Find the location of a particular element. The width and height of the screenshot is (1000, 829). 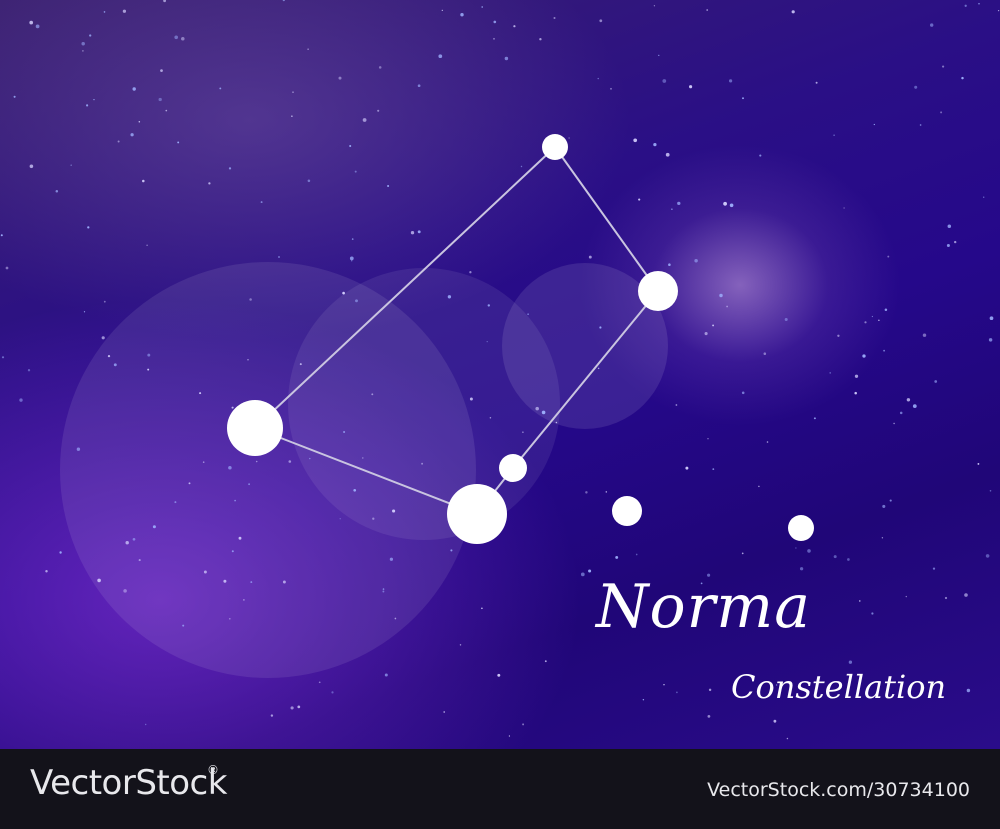

bokeh-circle-small is located at coordinates (585, 346).